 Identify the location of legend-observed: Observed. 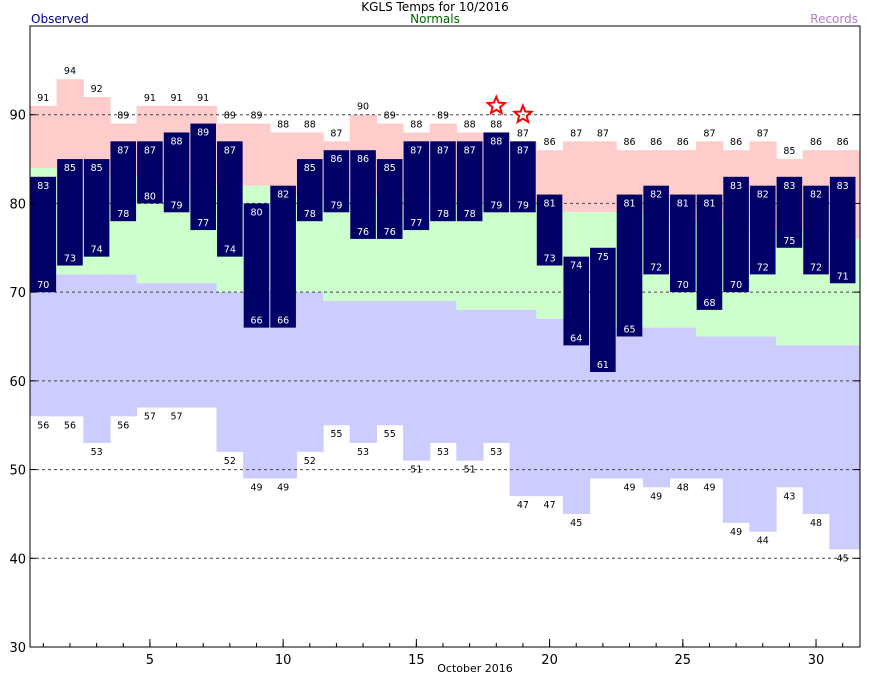
(60, 19).